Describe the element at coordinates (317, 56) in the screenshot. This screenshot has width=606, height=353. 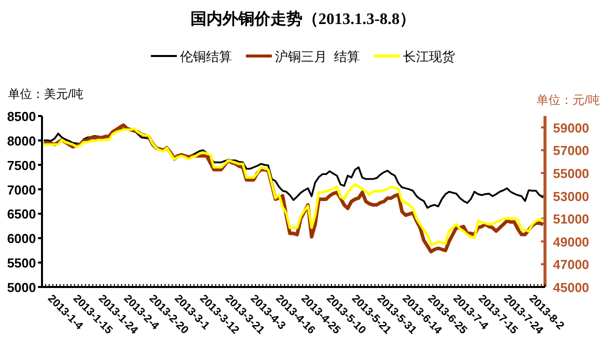
I see `legend-label: 沪铜三月 结算` at that location.